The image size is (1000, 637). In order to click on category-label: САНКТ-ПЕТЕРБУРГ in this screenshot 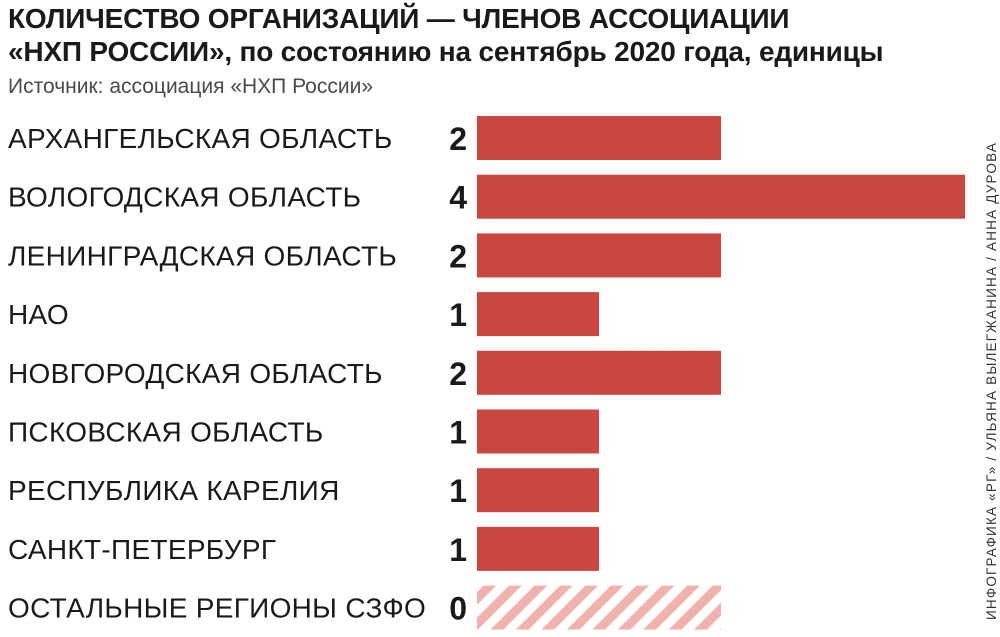, I will do `click(142, 549)`.